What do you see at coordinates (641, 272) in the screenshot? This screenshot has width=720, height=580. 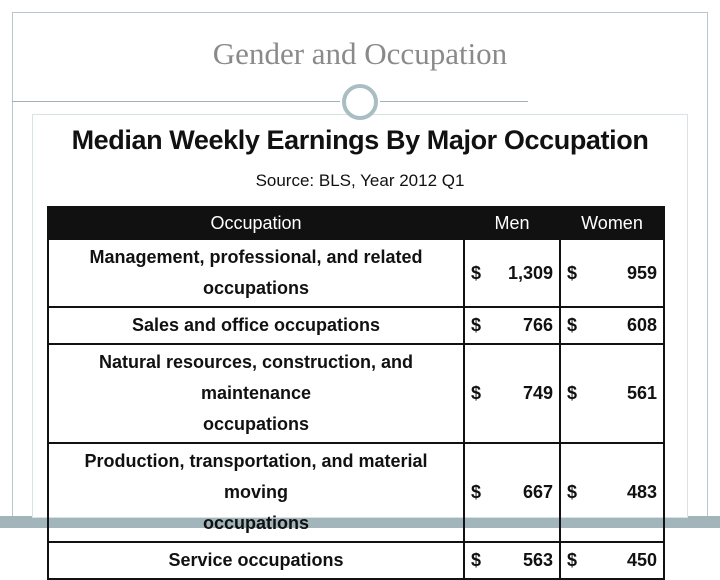 I see `women-earnings-value: 959` at bounding box center [641, 272].